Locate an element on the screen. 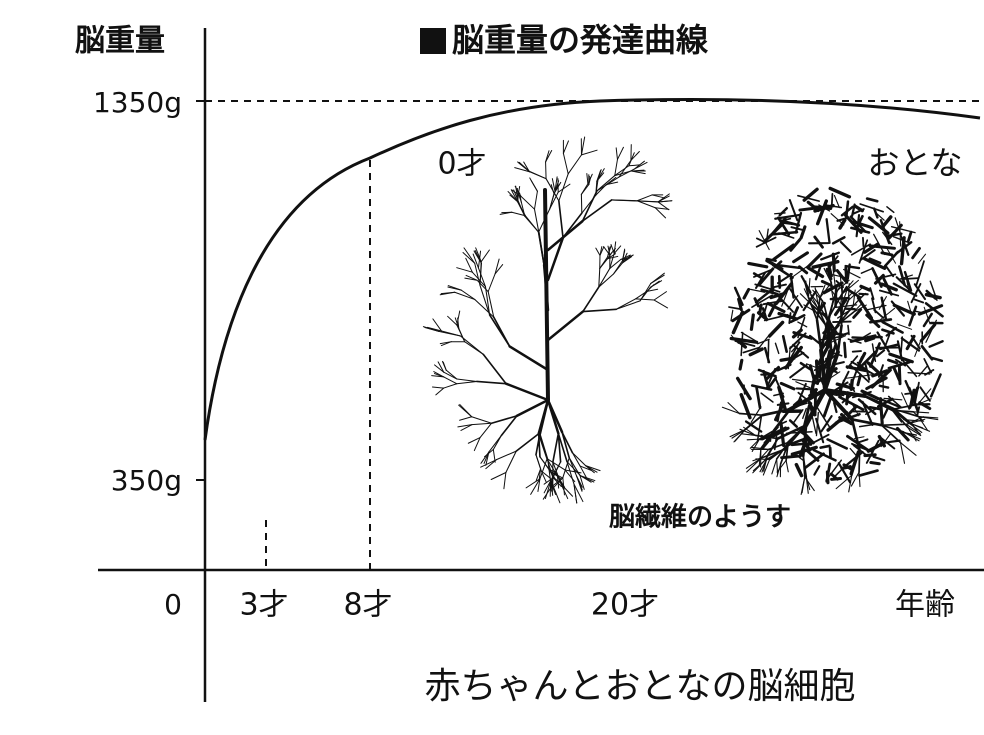 Image resolution: width=984 pixels, height=735 pixels. infant-neuron is located at coordinates (547, 320).